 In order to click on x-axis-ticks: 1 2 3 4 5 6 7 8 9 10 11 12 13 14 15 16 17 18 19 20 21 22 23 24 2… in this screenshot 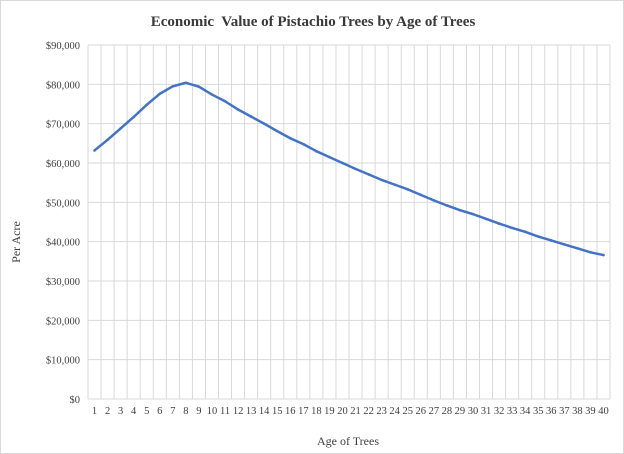, I will do `click(350, 411)`.